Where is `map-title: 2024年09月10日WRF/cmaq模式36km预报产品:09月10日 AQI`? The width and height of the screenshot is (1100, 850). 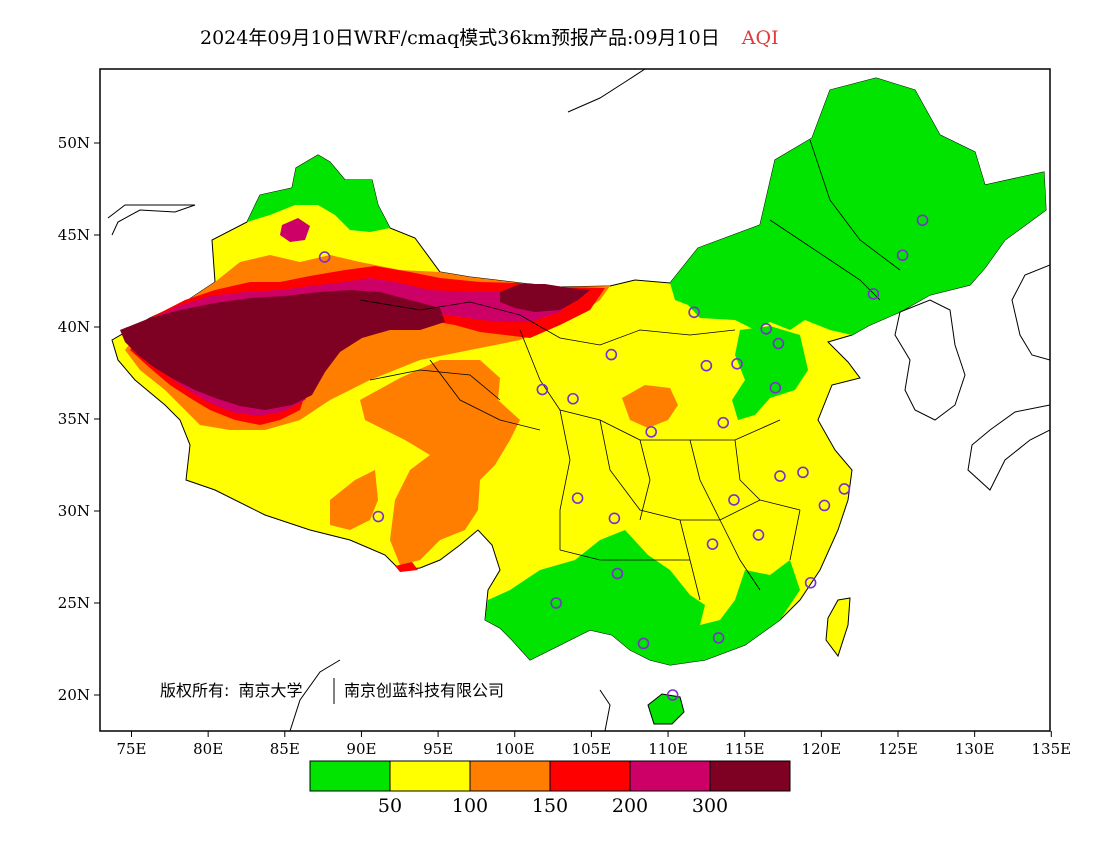
map-title: 2024年09月10日WRF/cmaq模式36km预报产品:09月10日 AQI is located at coordinates (489, 38).